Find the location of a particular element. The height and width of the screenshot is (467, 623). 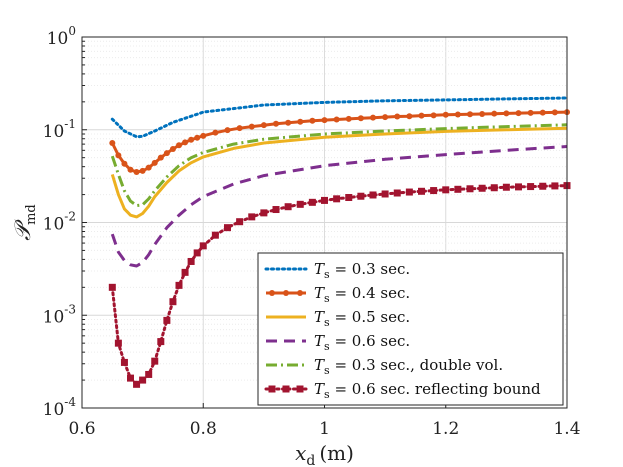

y-axis-label-sub: md is located at coordinates (31, 214).